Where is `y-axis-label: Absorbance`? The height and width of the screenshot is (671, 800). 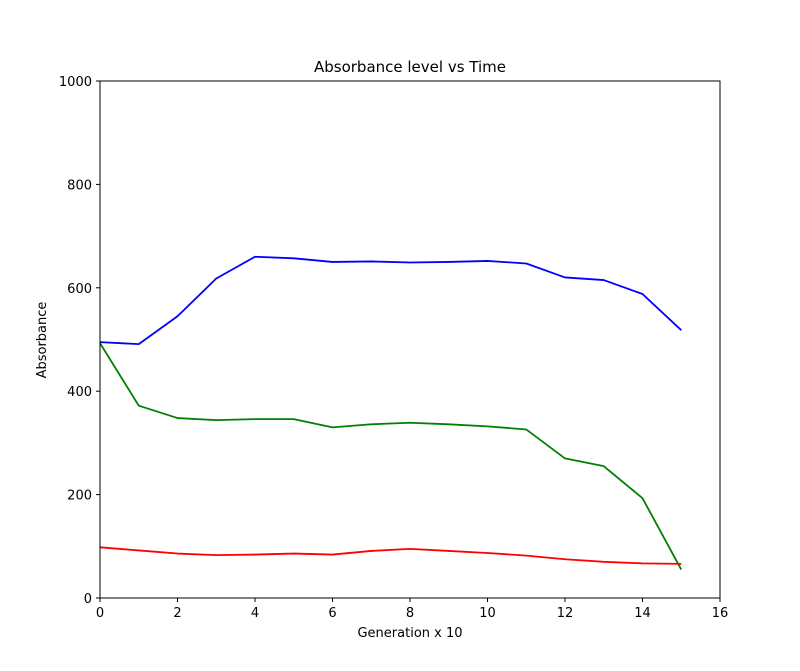
y-axis-label: Absorbance is located at coordinates (42, 340).